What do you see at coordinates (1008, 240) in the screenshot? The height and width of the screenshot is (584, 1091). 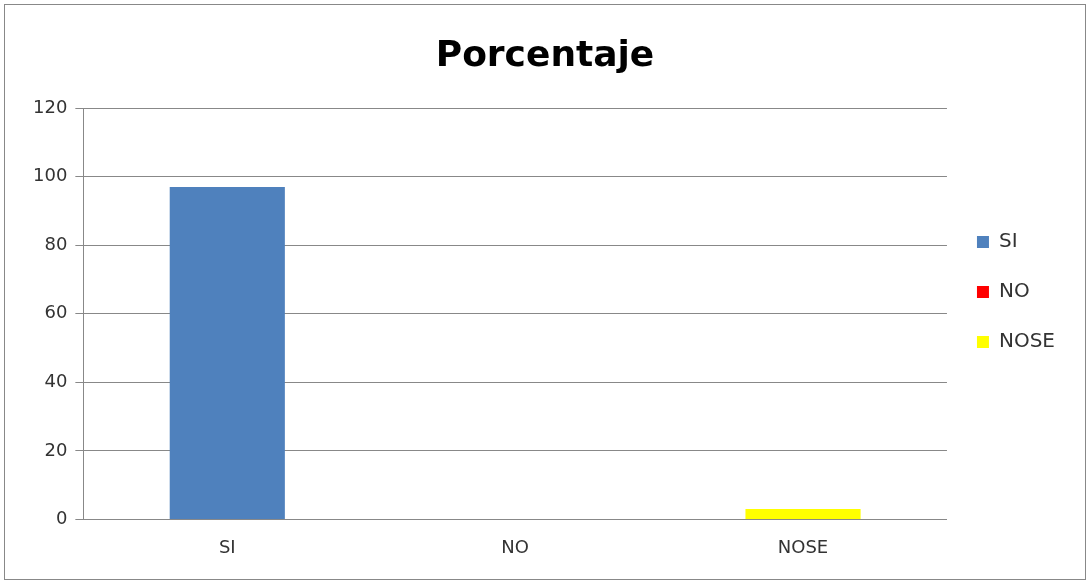 I see `legend-label: SI` at bounding box center [1008, 240].